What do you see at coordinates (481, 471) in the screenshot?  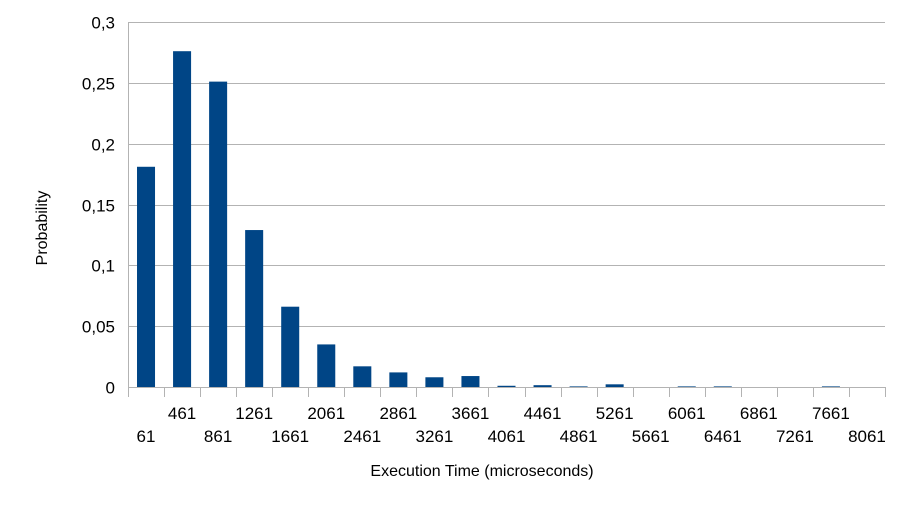 I see `x-axis-title: Execution Time (microseconds)` at bounding box center [481, 471].